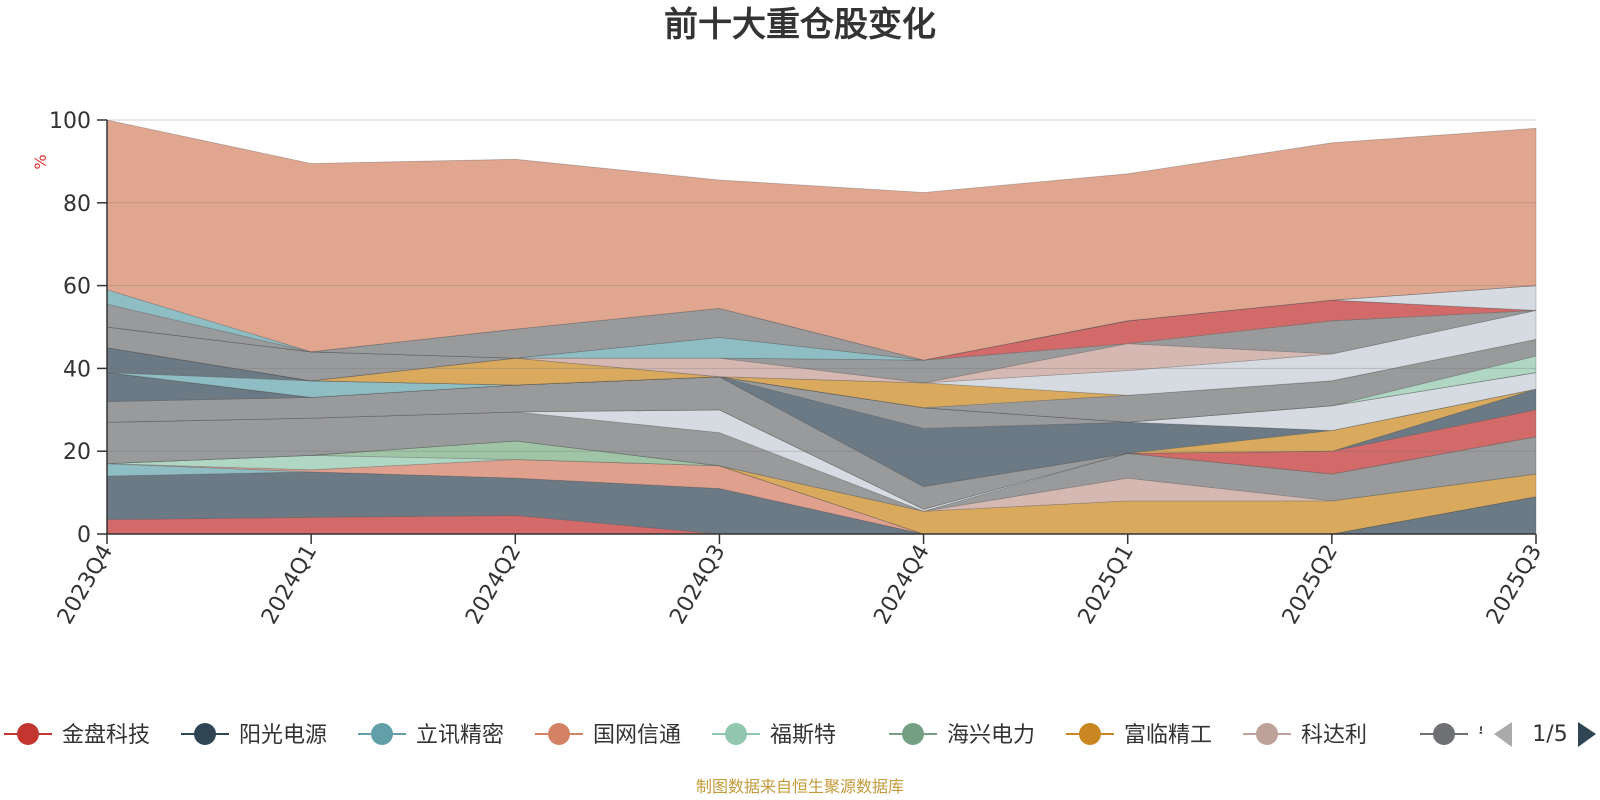 The height and width of the screenshot is (800, 1600). I want to click on legend-page-indicator: 1/5, so click(1549, 734).